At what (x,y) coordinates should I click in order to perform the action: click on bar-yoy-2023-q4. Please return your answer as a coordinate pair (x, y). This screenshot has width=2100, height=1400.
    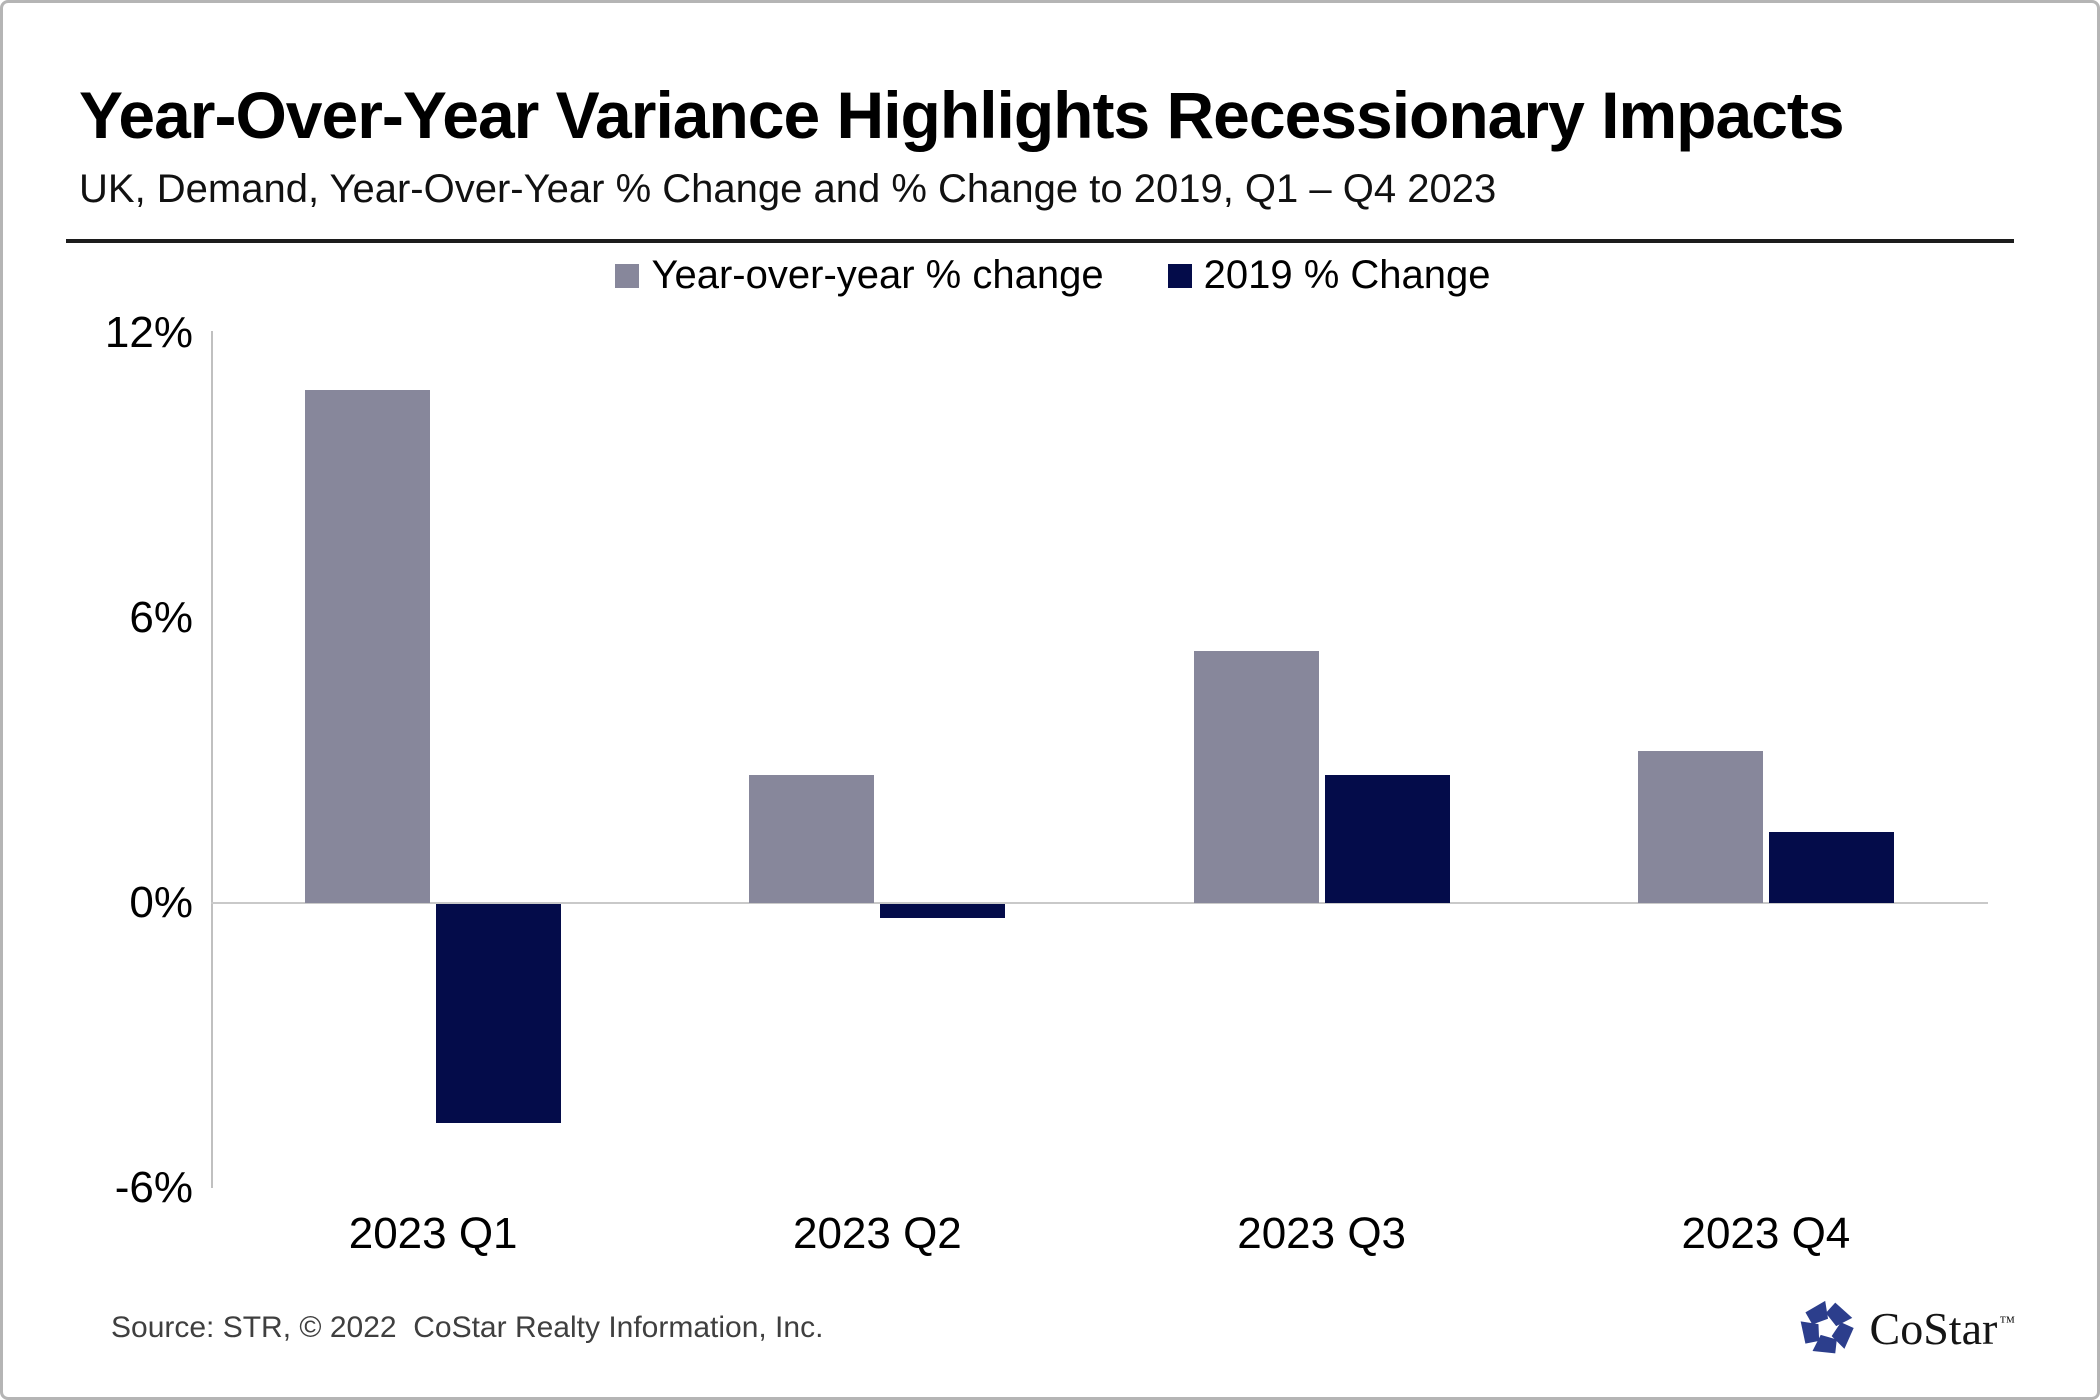
    Looking at the image, I should click on (1700, 827).